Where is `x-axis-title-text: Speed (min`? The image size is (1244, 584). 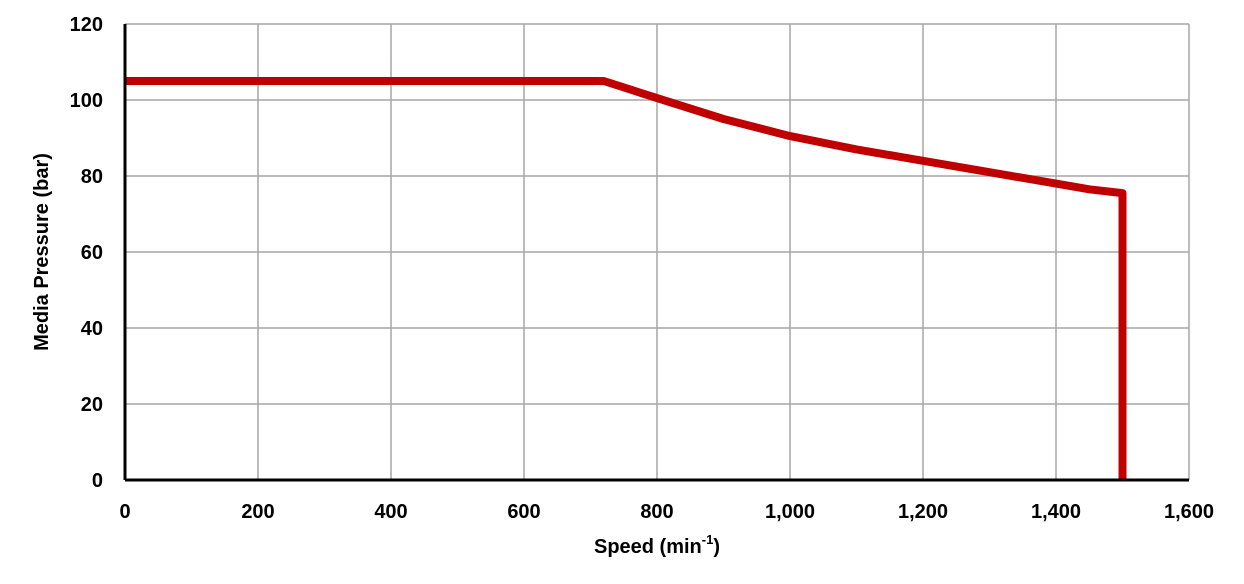 x-axis-title-text: Speed (min is located at coordinates (648, 547).